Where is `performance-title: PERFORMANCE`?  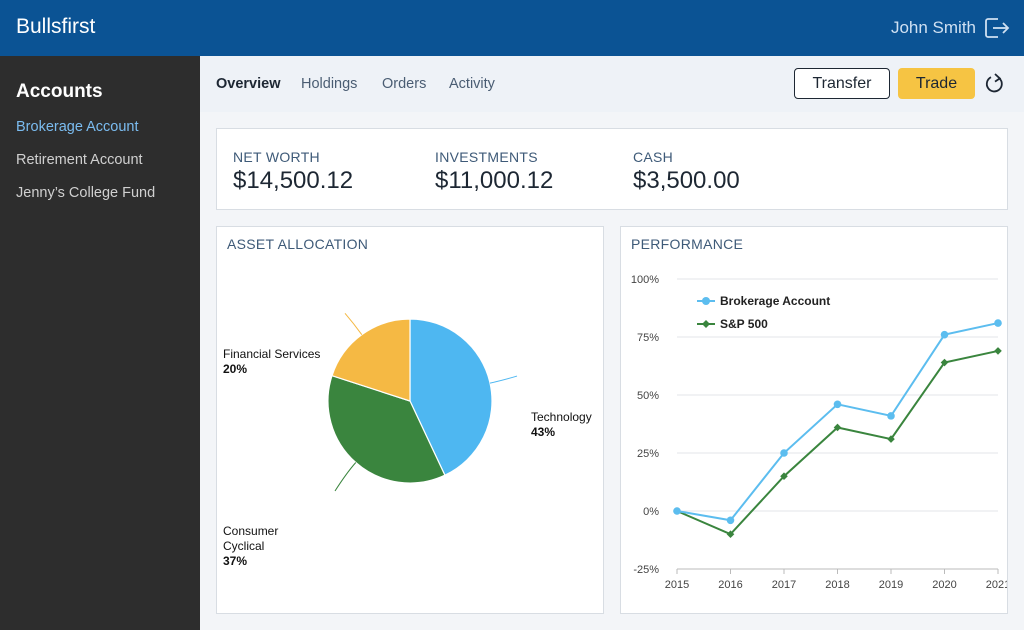
performance-title: PERFORMANCE is located at coordinates (687, 244).